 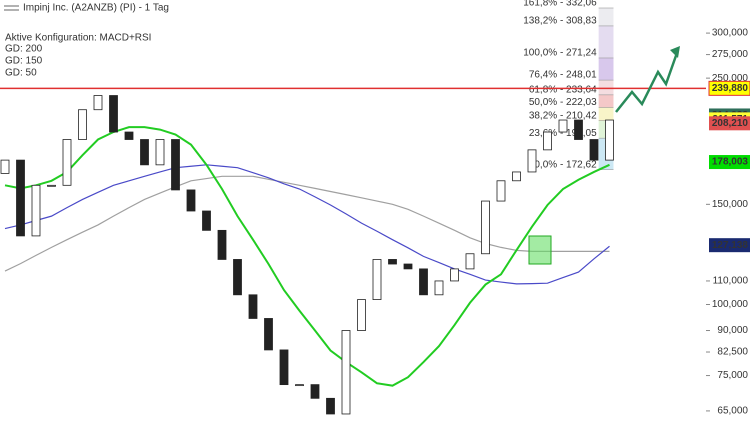 What do you see at coordinates (563, 102) in the screenshot?
I see `fib-label: 50,0% - 222,03` at bounding box center [563, 102].